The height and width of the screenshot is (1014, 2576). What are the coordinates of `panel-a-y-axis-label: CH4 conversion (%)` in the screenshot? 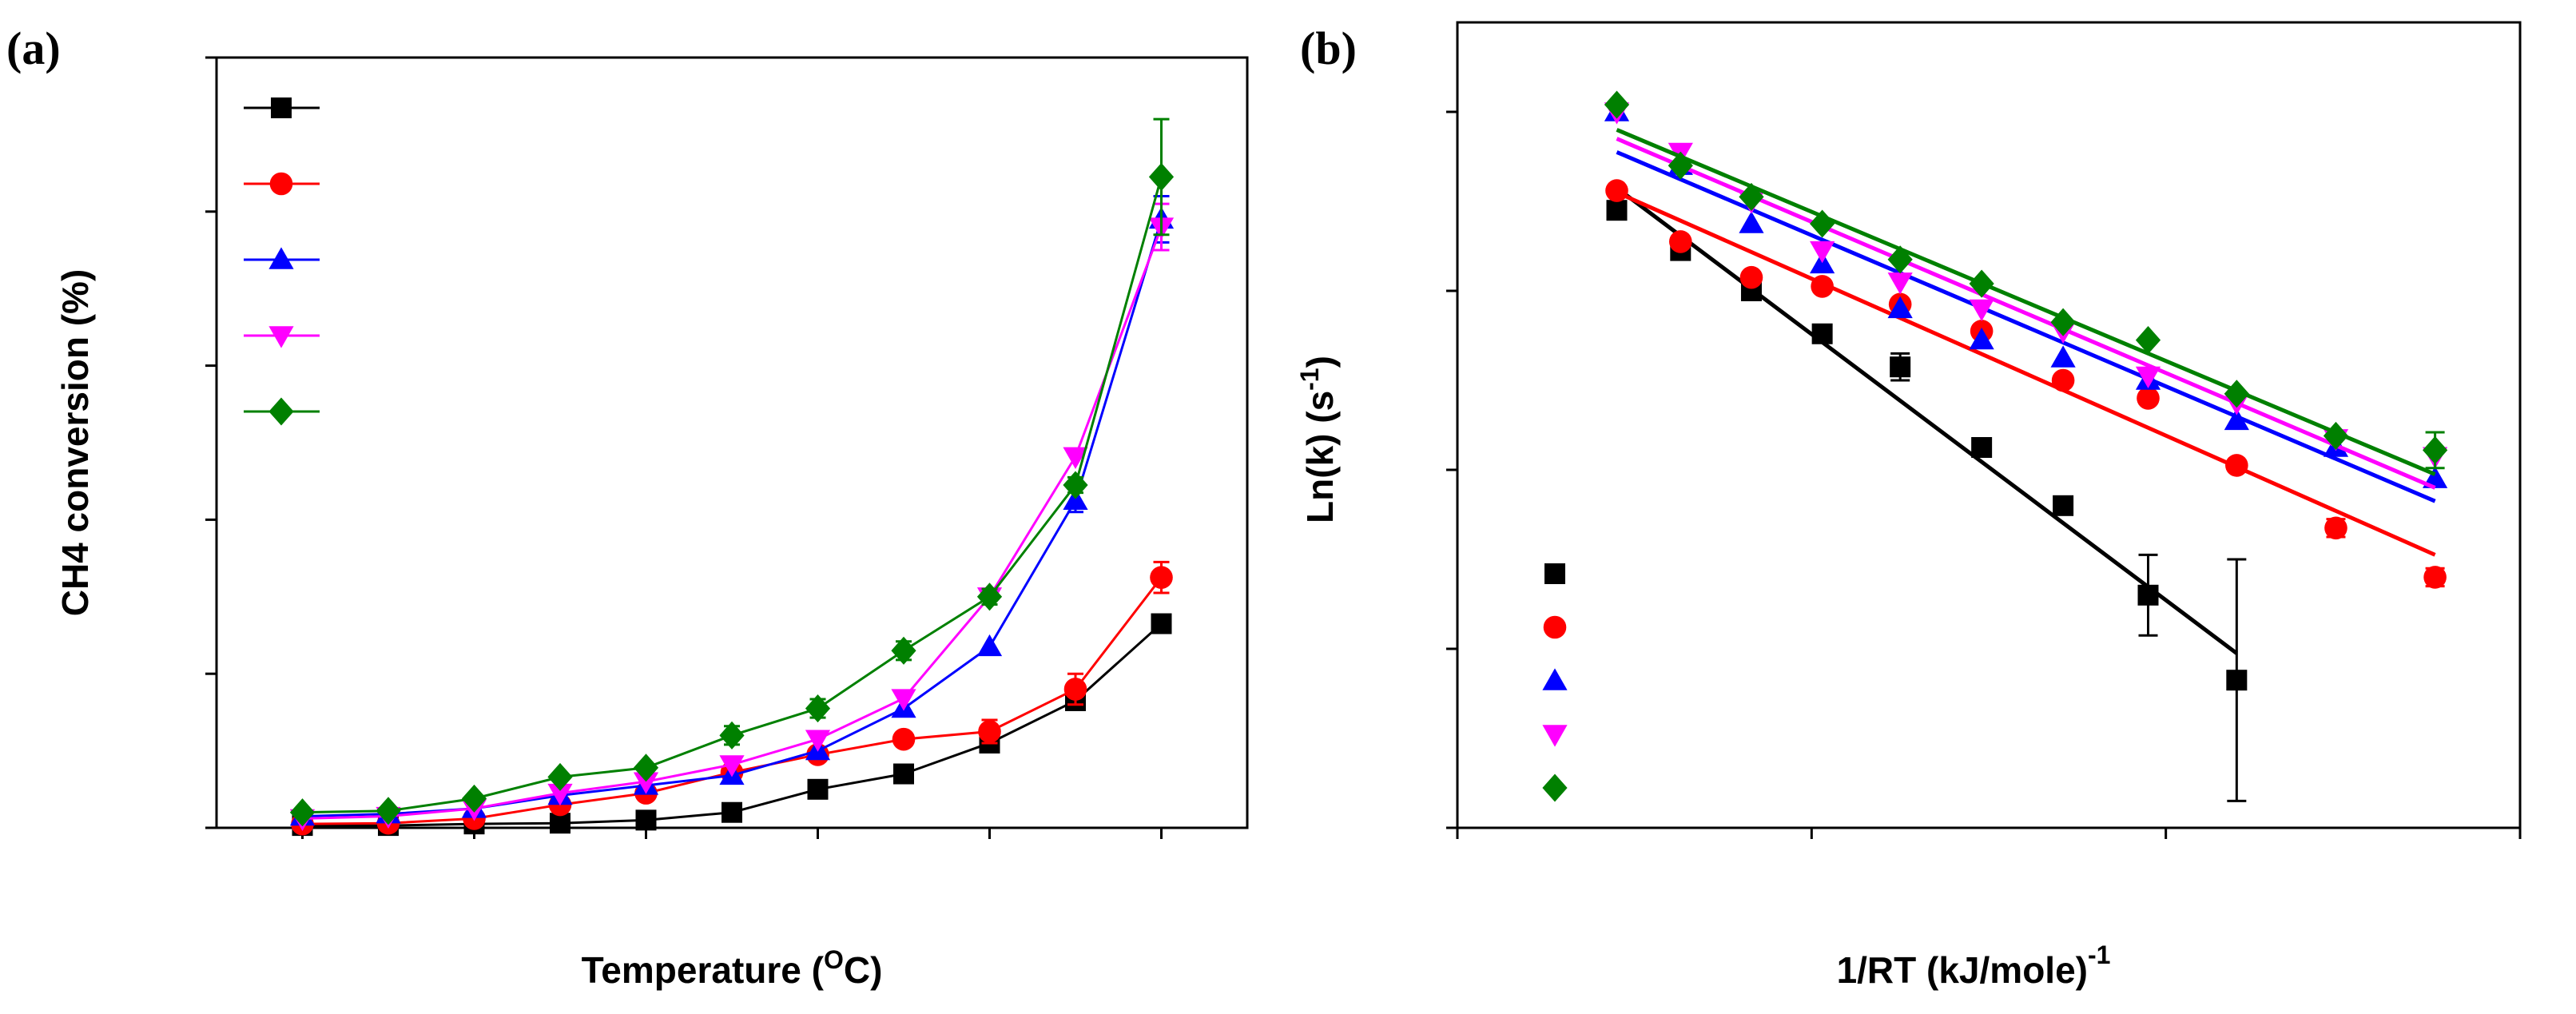 It's located at (75, 443).